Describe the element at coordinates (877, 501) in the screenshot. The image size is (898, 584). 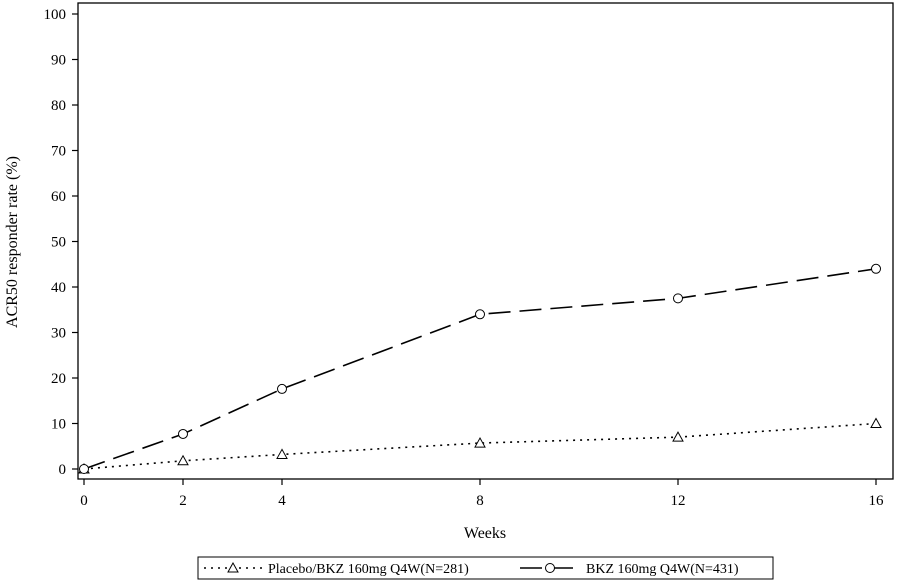
I see `x-tick-label: 16` at that location.